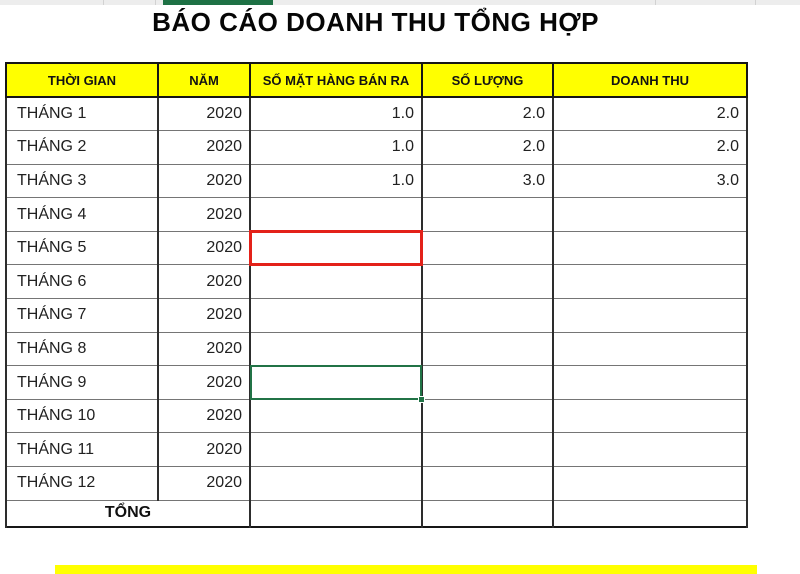  What do you see at coordinates (650, 80) in the screenshot?
I see `header-revenue: DOANH THU` at bounding box center [650, 80].